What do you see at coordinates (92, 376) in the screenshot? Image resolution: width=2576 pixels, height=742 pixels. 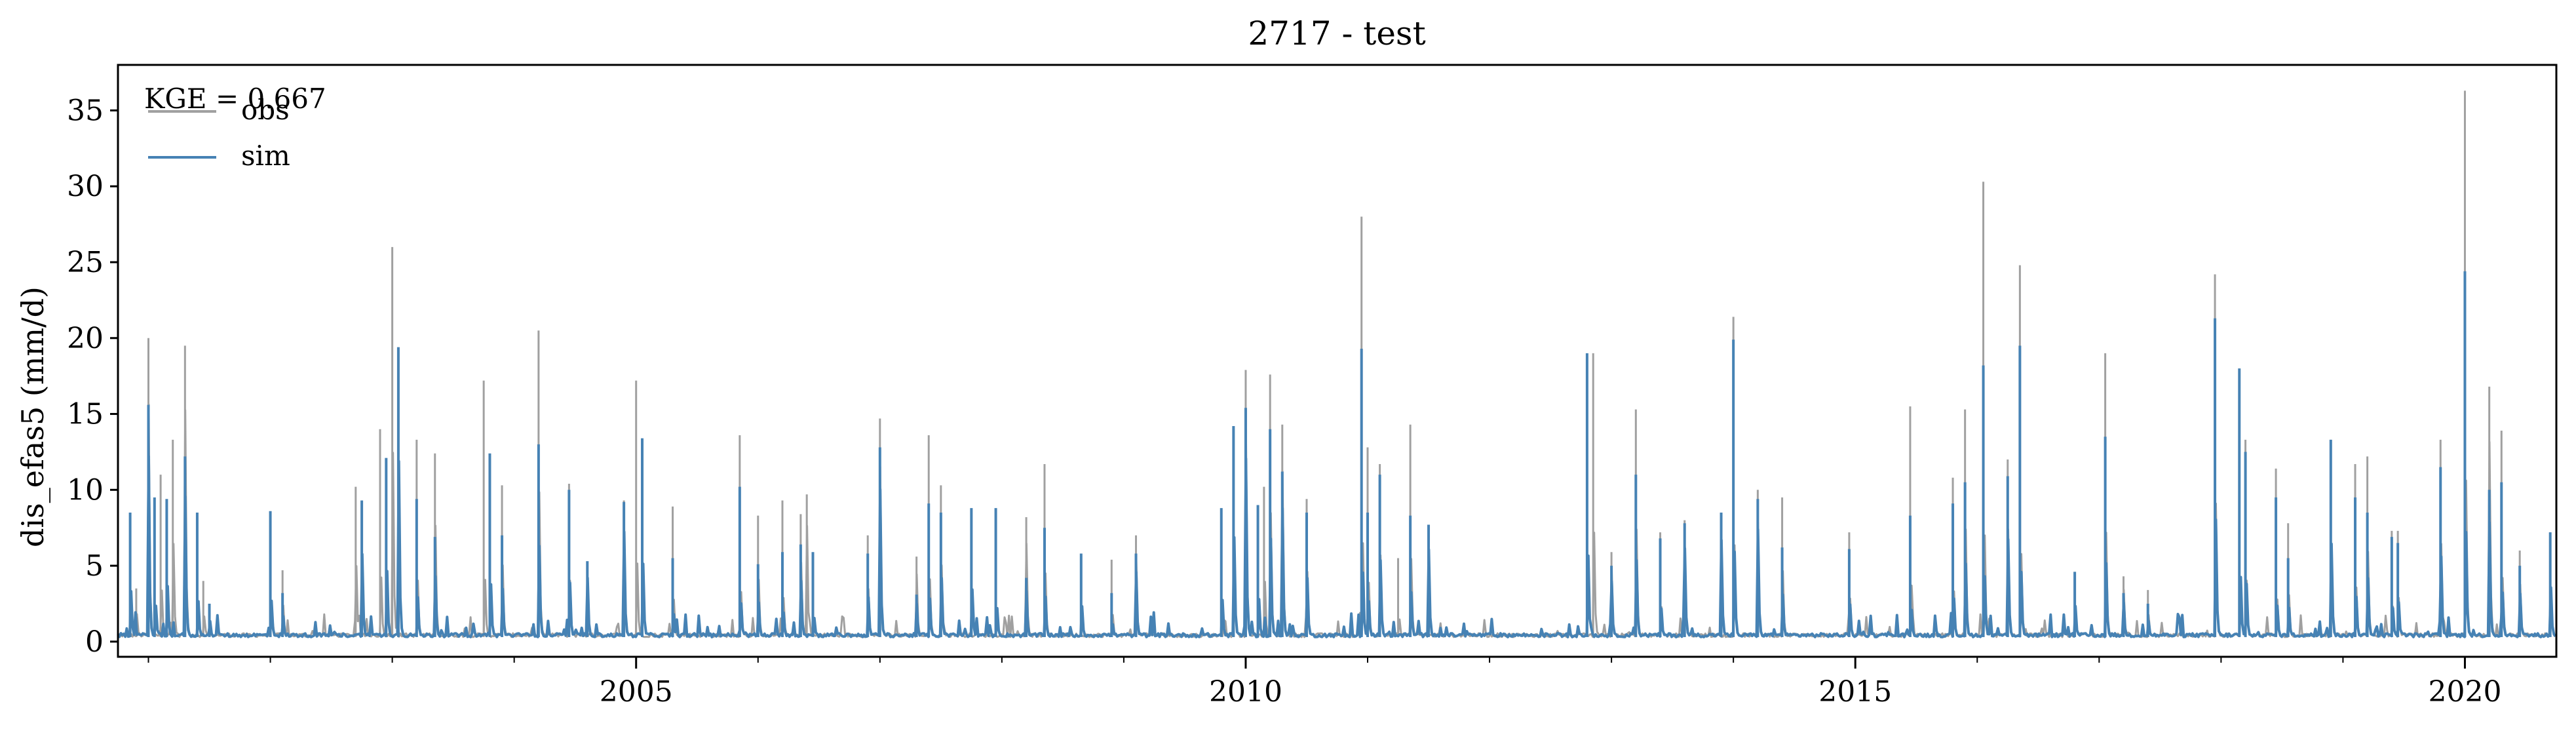 I see `y-axis: 0 5 10 15 20 25 30 35` at bounding box center [92, 376].